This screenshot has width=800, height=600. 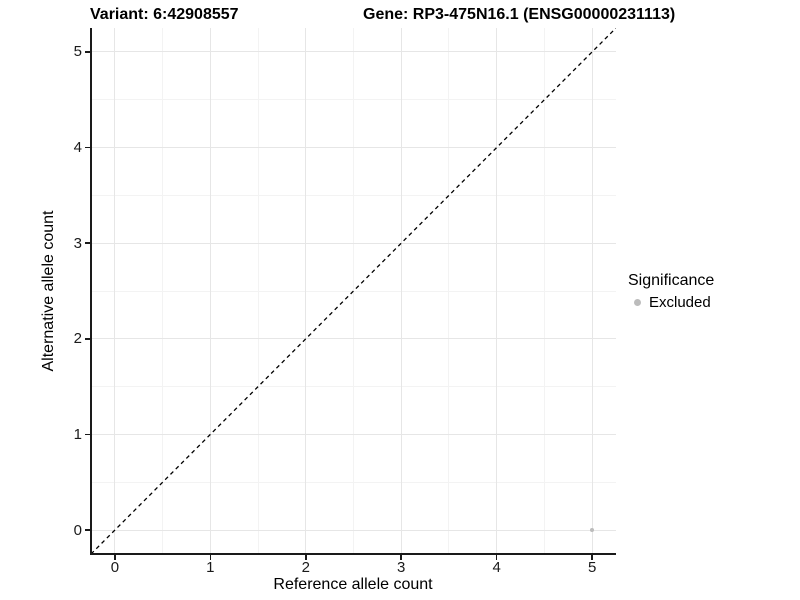 I want to click on y-tick-label: 2, so click(x=77, y=339).